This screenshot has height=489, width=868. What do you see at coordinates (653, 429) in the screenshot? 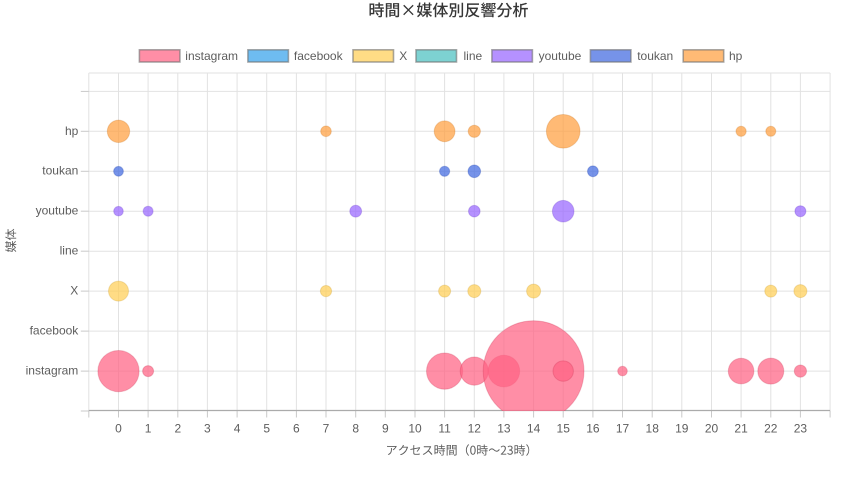
I see `svg-text: 18` at bounding box center [653, 429].